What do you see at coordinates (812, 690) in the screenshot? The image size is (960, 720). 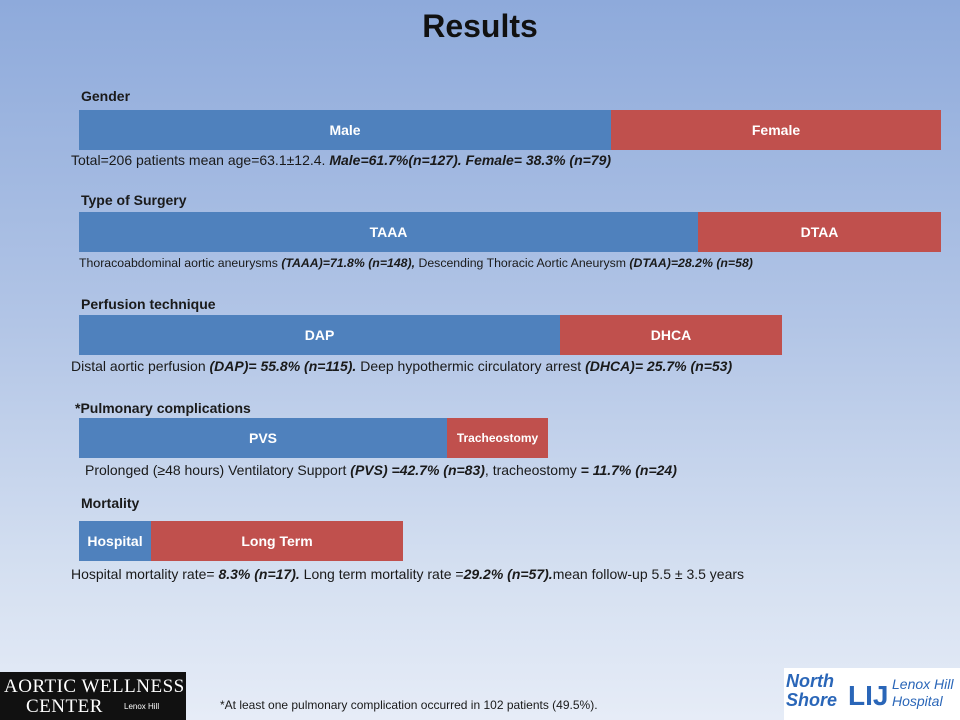 I see `logo-north-shore: North Shore` at bounding box center [812, 690].